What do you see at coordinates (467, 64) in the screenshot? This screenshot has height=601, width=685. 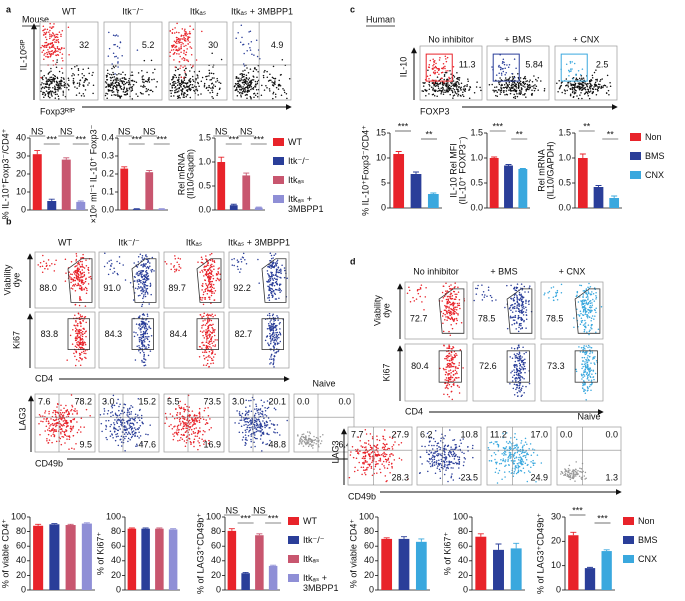 I see `gate-value: 11.3` at bounding box center [467, 64].